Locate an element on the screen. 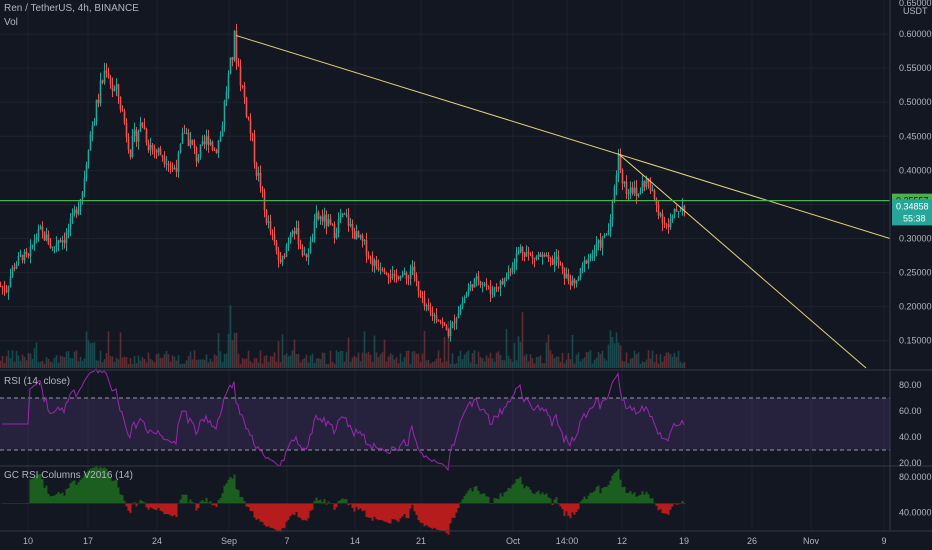 This screenshot has height=550, width=932. time-tick-label: 14:00 is located at coordinates (567, 541).